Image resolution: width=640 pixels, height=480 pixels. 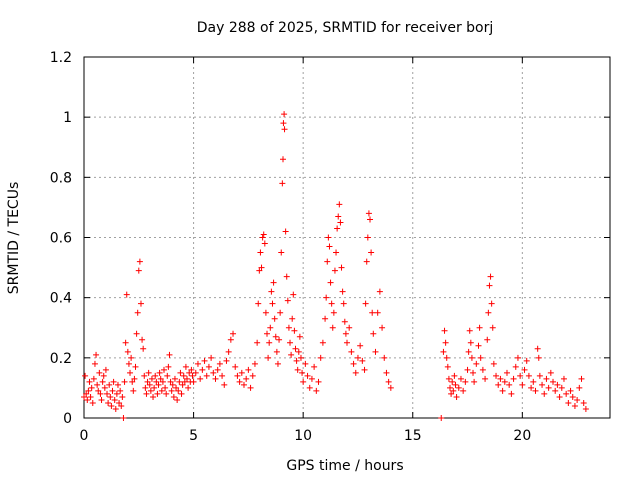 What do you see at coordinates (344, 466) in the screenshot?
I see `x-axis-label: GPS time / hours` at bounding box center [344, 466].